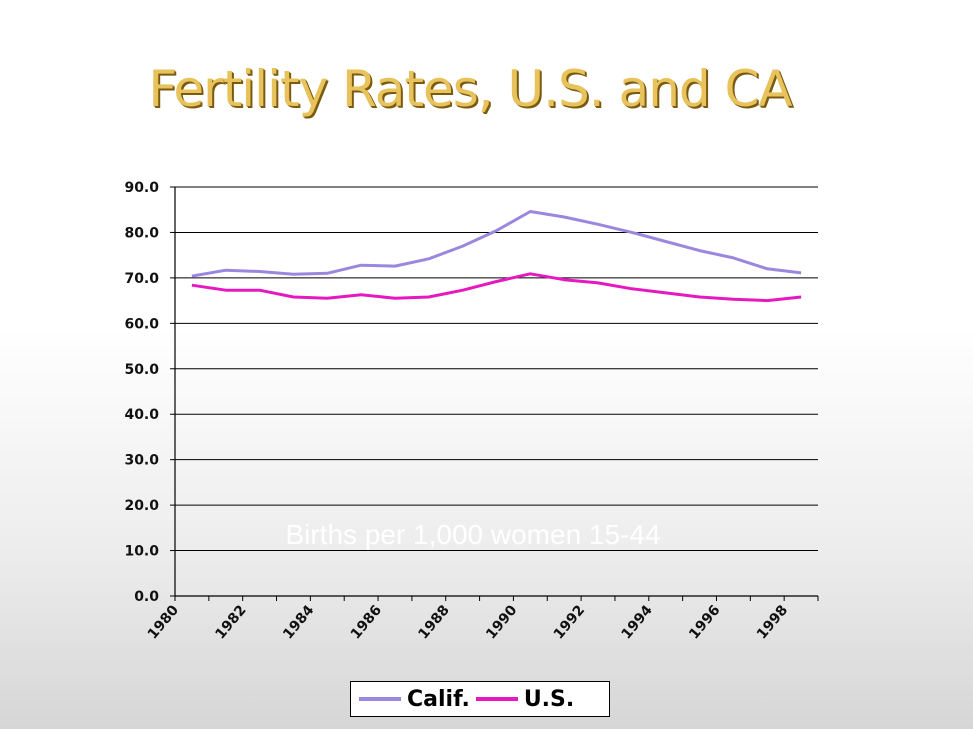 The height and width of the screenshot is (729, 973). Describe the element at coordinates (704, 622) in the screenshot. I see `x-tick-label: 1996` at that location.